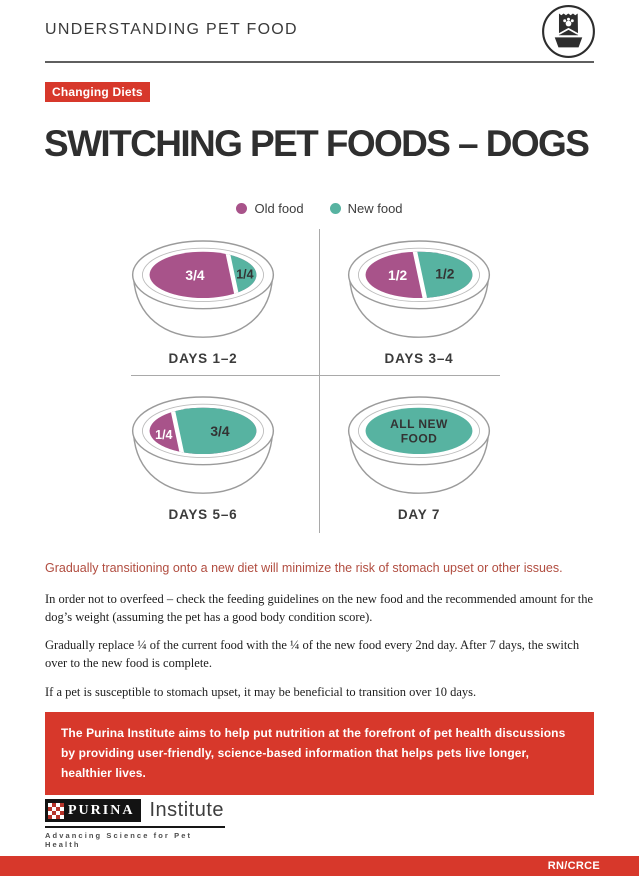 Image resolution: width=639 pixels, height=879 pixels. What do you see at coordinates (315, 375) in the screenshot?
I see `horizontal-divider` at bounding box center [315, 375].